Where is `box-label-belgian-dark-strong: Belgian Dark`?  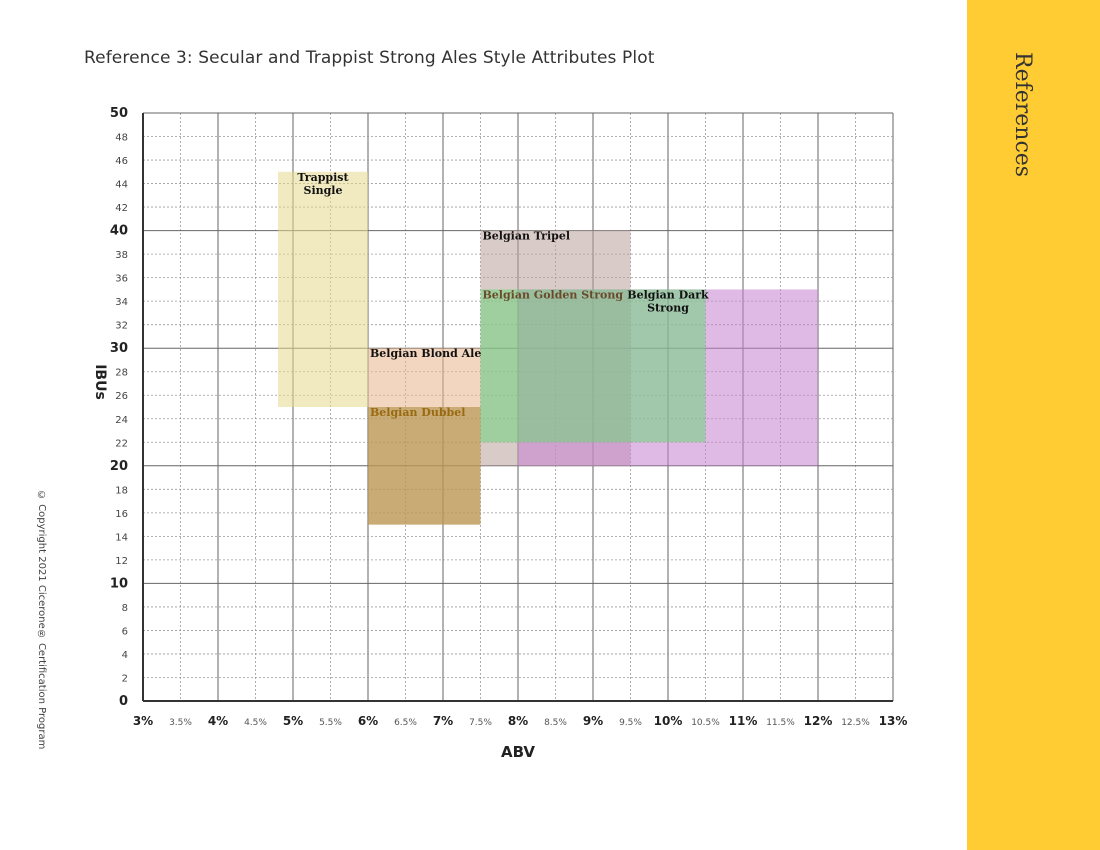
box-label-belgian-dark-strong: Belgian Dark is located at coordinates (668, 294).